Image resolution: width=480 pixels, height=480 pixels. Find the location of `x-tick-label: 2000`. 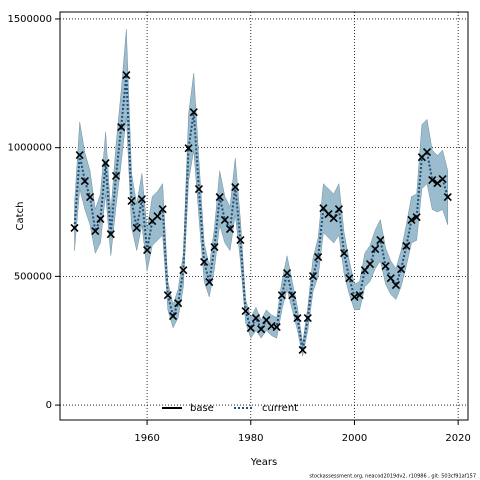

x-tick-label: 2000 is located at coordinates (354, 438).